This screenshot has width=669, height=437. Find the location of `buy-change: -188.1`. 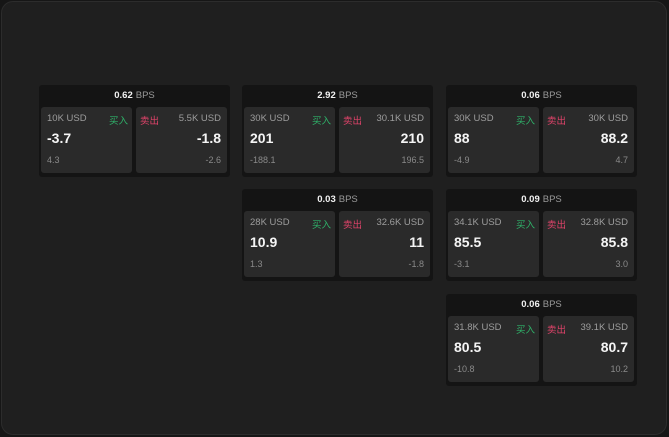

buy-change: -188.1 is located at coordinates (263, 160).